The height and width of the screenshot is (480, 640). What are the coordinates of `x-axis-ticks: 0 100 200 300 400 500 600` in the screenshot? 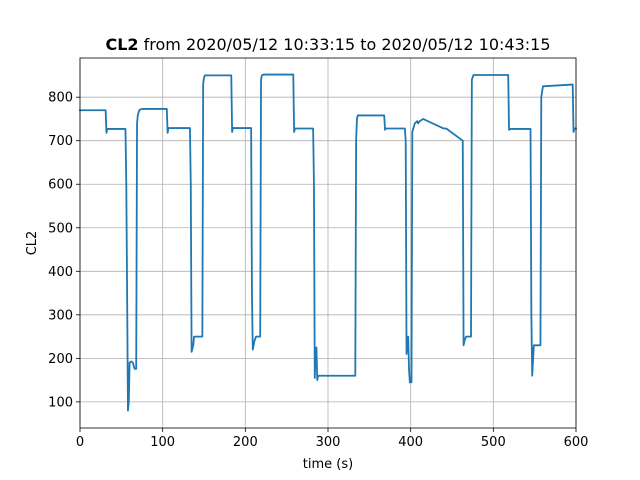 It's located at (332, 439).